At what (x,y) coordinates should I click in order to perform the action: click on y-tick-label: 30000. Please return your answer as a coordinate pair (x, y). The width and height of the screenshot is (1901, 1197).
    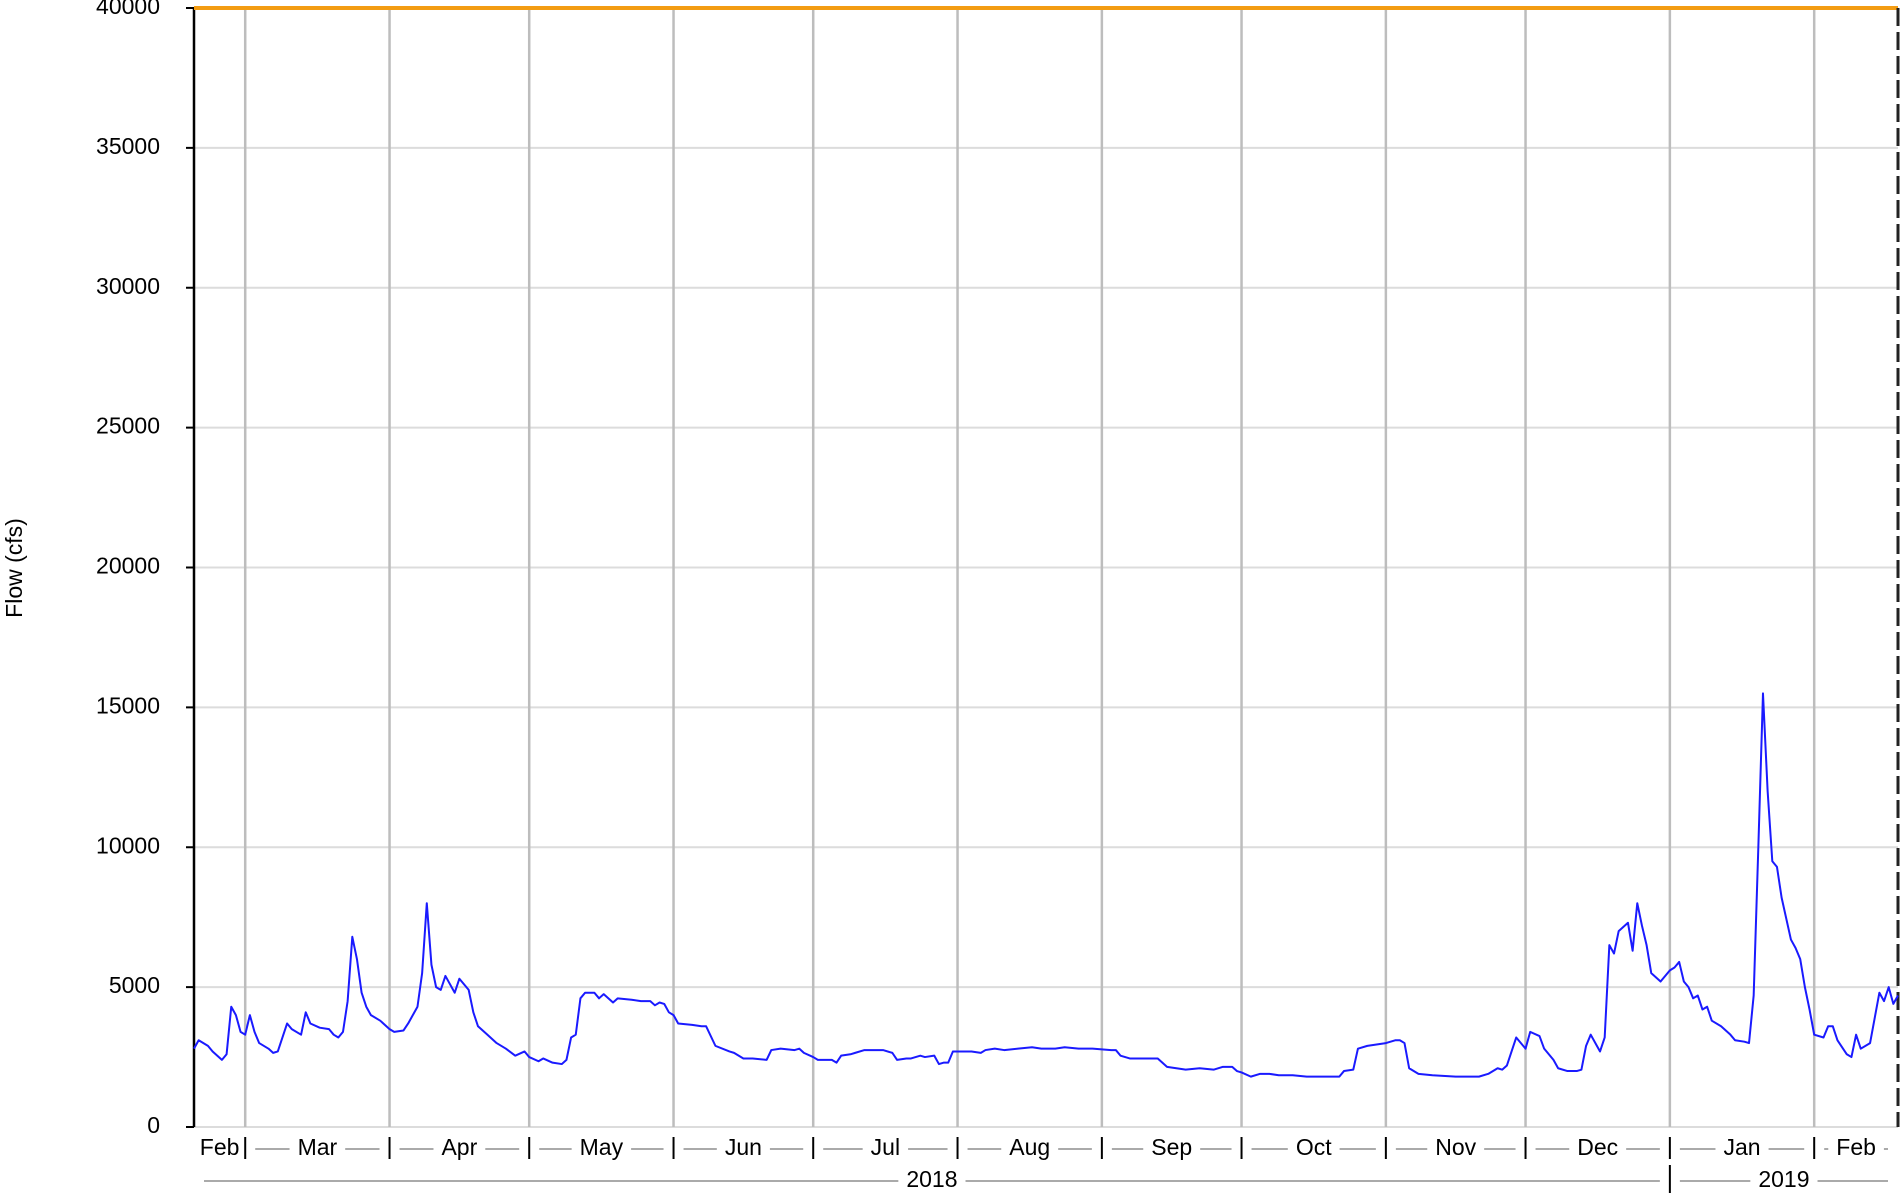
    Looking at the image, I should click on (128, 286).